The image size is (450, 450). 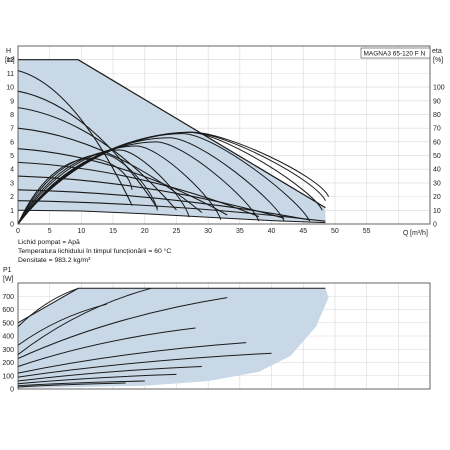 I want to click on power-tick-label: 0, so click(x=12, y=390).